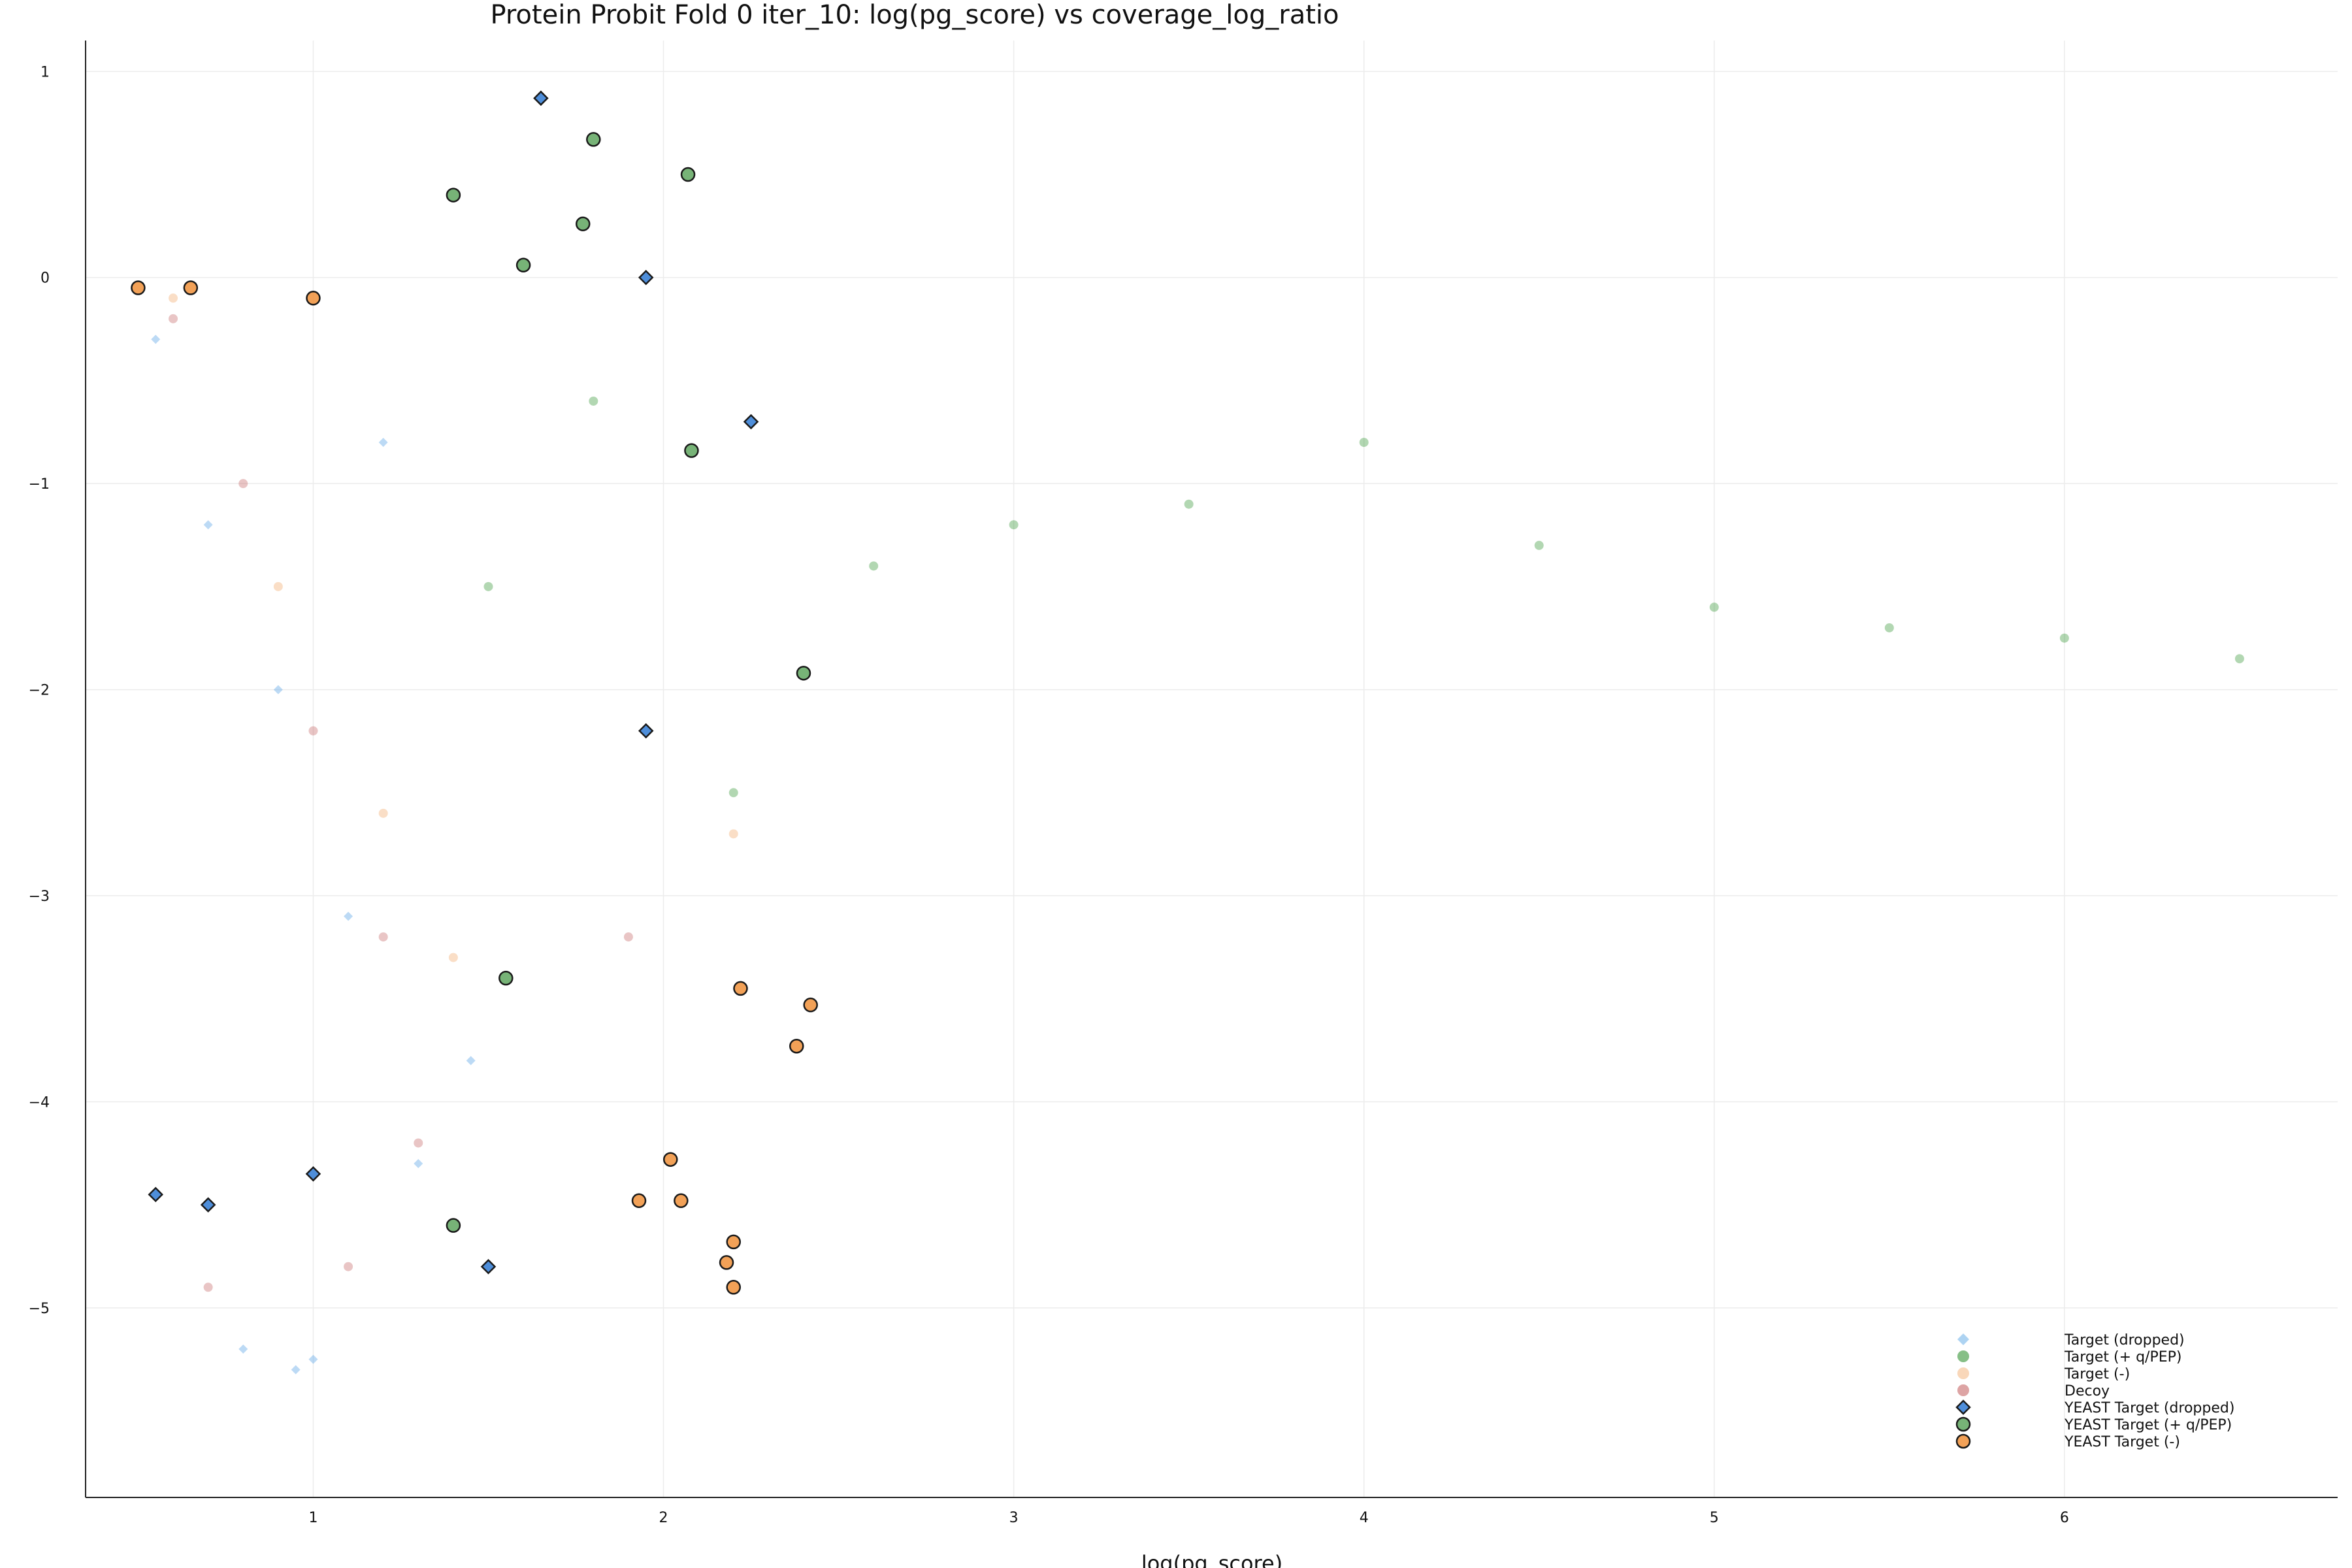 Image resolution: width=2352 pixels, height=1568 pixels. I want to click on legend-entry: YEAST Target (dropped), so click(2149, 1408).